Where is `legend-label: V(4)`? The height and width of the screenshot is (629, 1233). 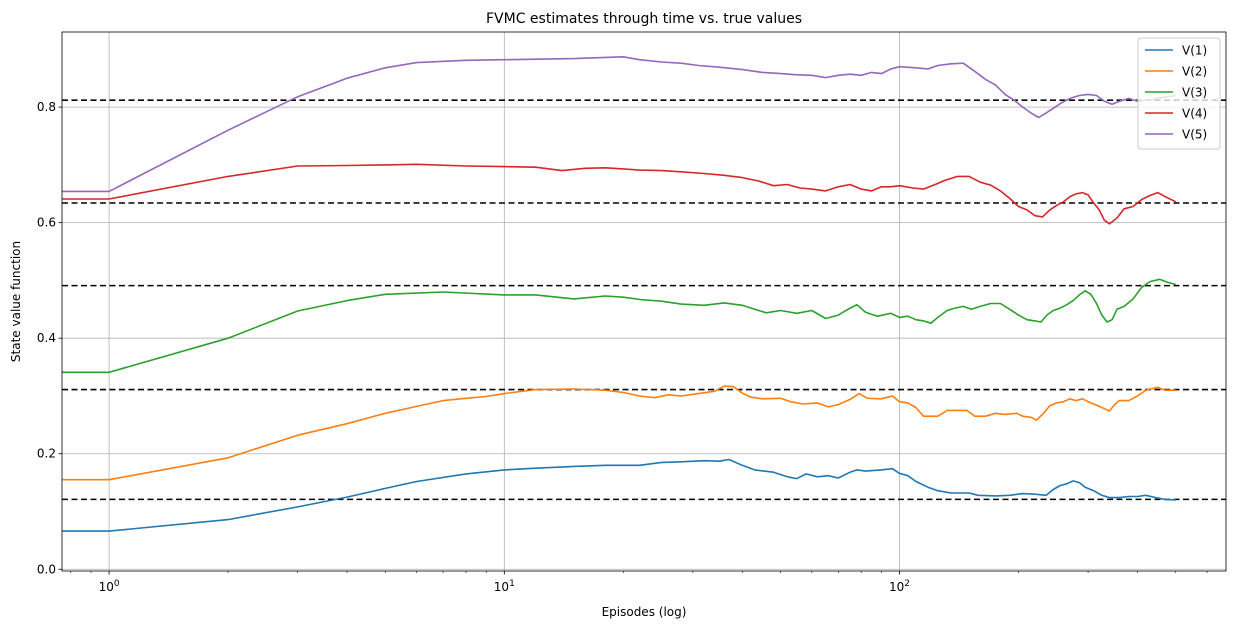 legend-label: V(4) is located at coordinates (1194, 114).